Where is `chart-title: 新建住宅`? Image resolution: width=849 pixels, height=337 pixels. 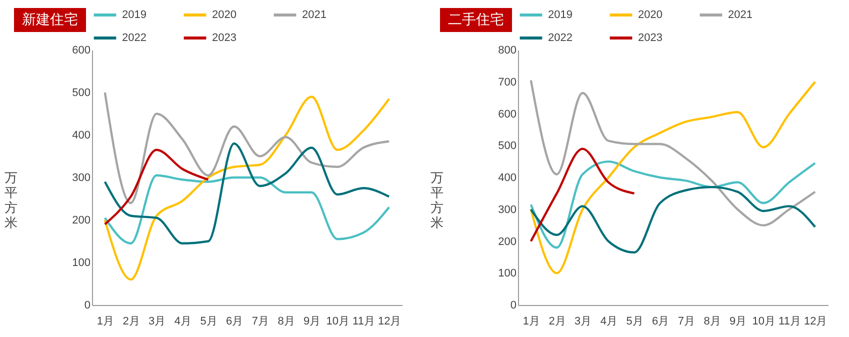 chart-title: 新建住宅 is located at coordinates (50, 20).